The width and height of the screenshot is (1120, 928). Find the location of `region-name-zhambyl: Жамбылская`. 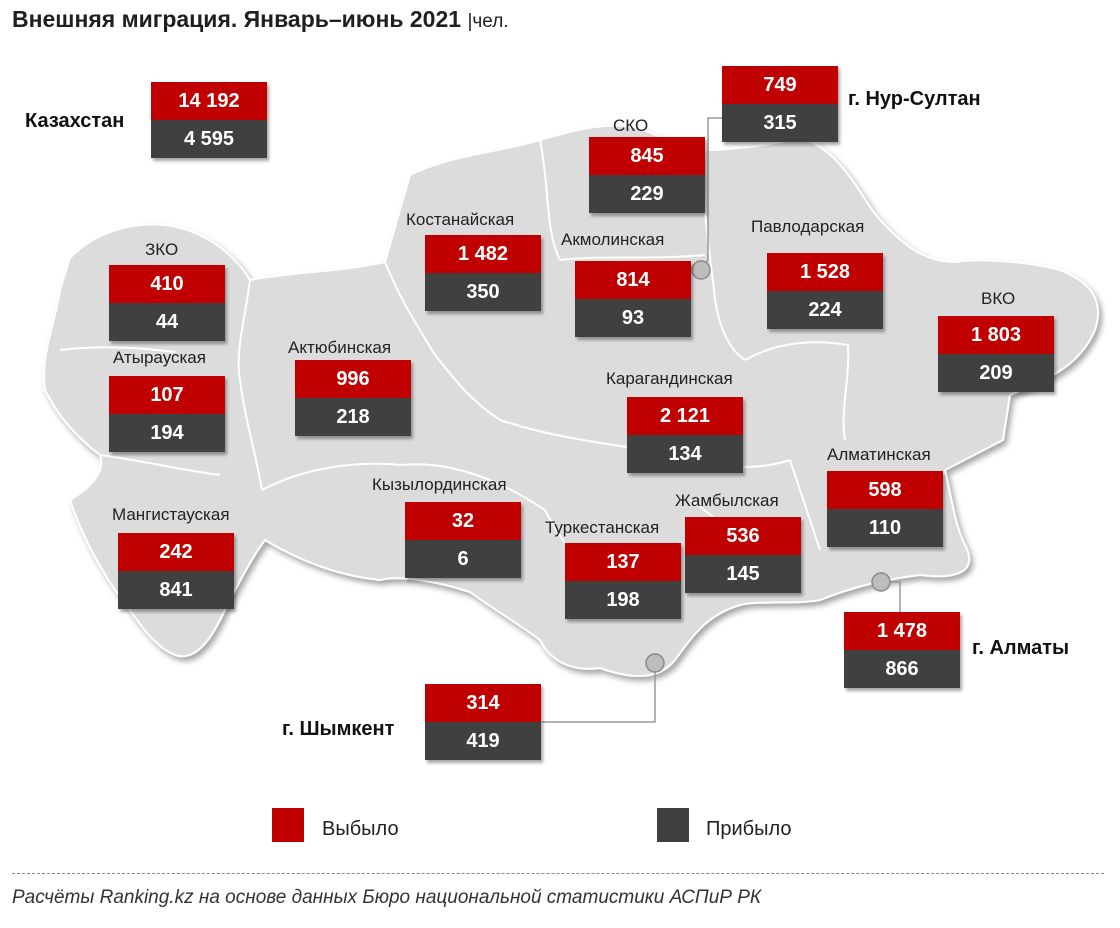

region-name-zhambyl: Жамбылская is located at coordinates (727, 500).